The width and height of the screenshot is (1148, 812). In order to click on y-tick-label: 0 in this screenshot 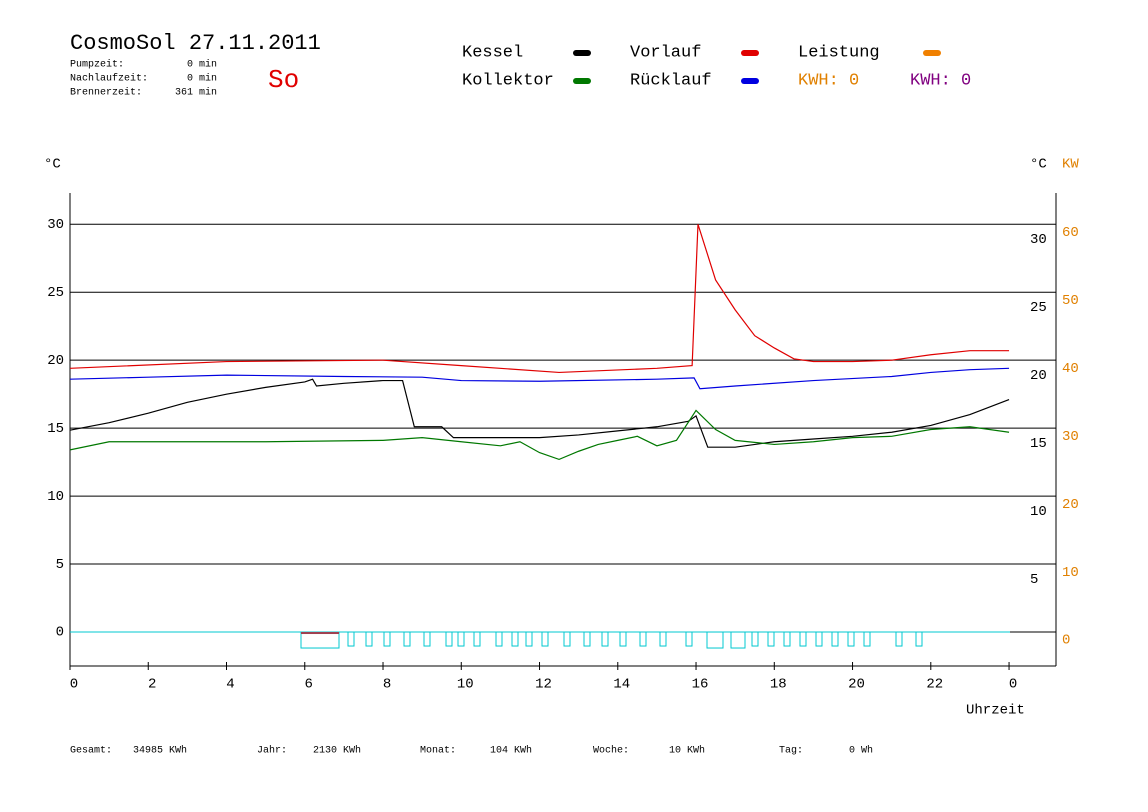, I will do `click(60, 633)`.